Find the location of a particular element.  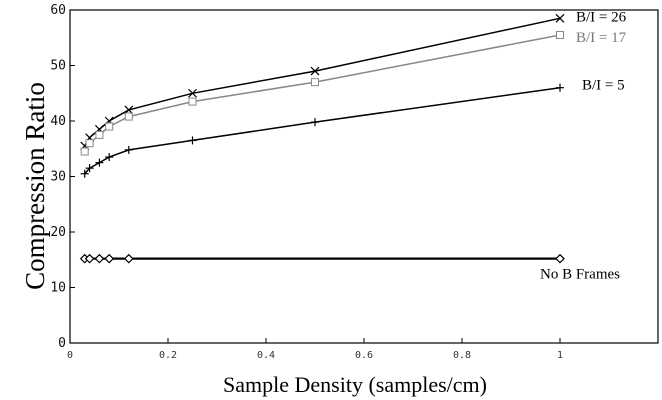

y-tick-label: 30 is located at coordinates (58, 177).